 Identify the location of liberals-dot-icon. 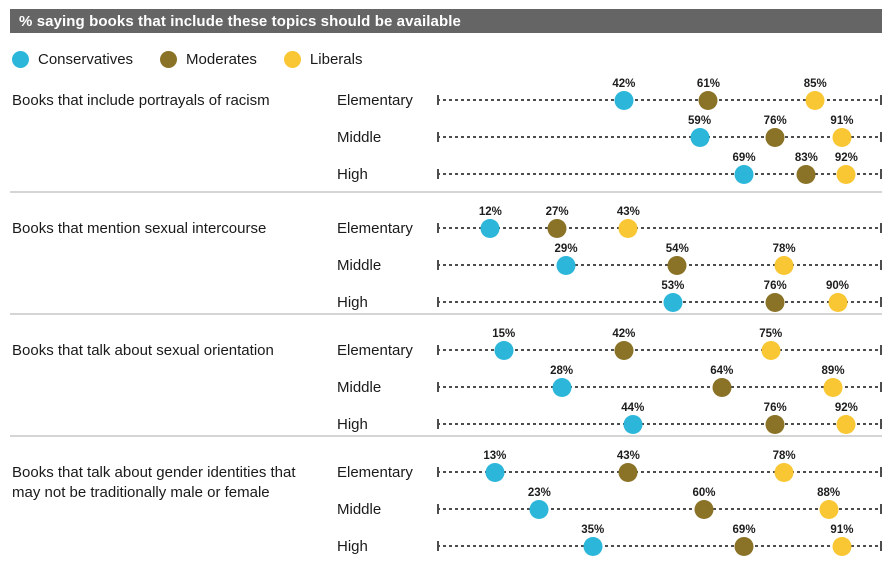
(292, 59).